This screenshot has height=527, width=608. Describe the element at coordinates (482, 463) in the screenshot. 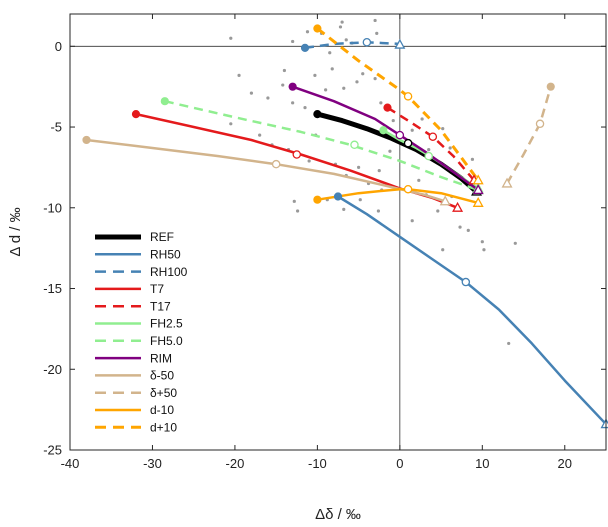

I see `x-tick-label: 10` at that location.